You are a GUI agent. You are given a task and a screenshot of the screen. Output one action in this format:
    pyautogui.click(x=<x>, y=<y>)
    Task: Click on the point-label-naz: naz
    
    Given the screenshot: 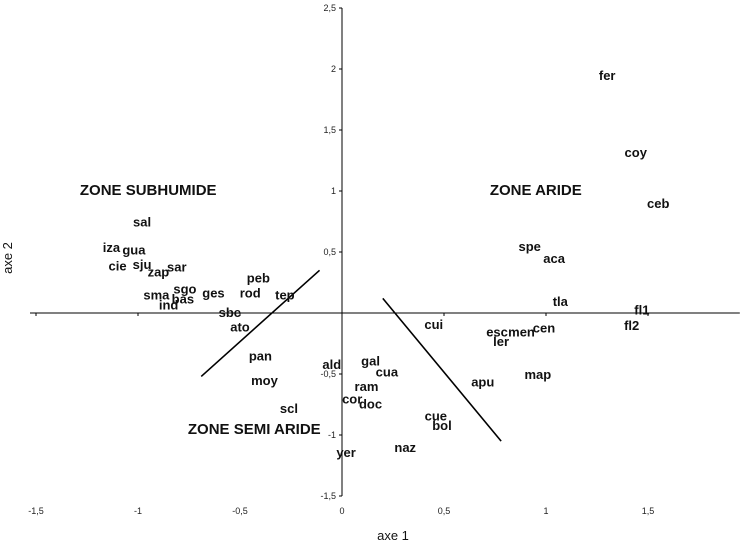 What is the action you would take?
    pyautogui.click(x=405, y=447)
    